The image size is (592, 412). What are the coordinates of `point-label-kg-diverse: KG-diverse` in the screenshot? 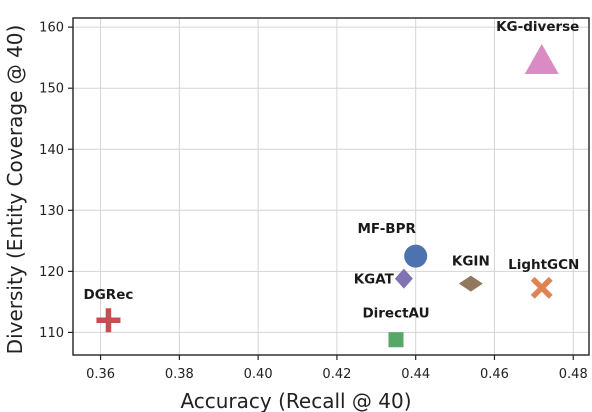 It's located at (537, 27).